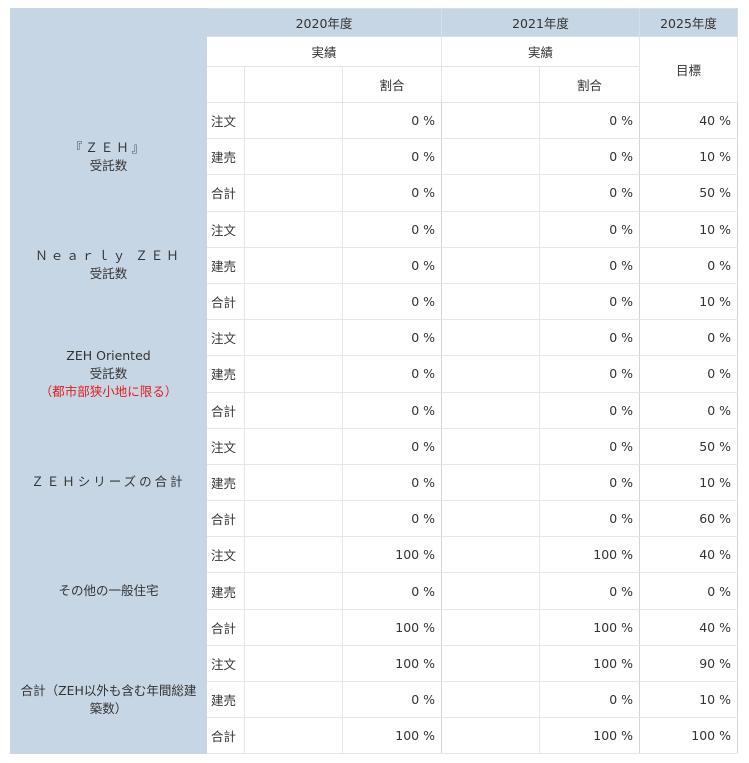 This screenshot has width=749, height=763. What do you see at coordinates (324, 51) in the screenshot?
I see `jisseki-2020-header: 実績` at bounding box center [324, 51].